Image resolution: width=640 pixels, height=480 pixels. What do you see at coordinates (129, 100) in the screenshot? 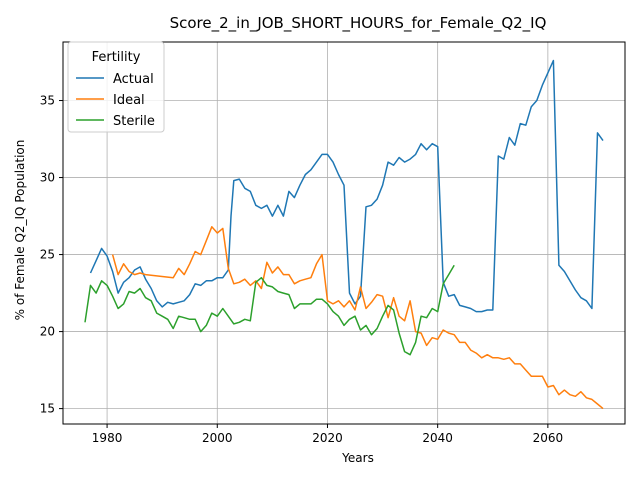
I see `legend-label-ideal: Ideal` at bounding box center [129, 100].